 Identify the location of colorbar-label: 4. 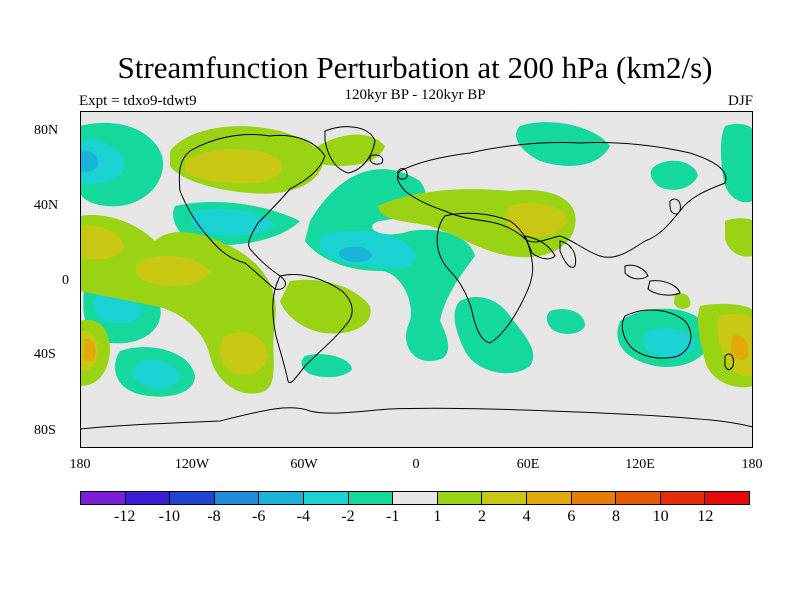
(526, 516).